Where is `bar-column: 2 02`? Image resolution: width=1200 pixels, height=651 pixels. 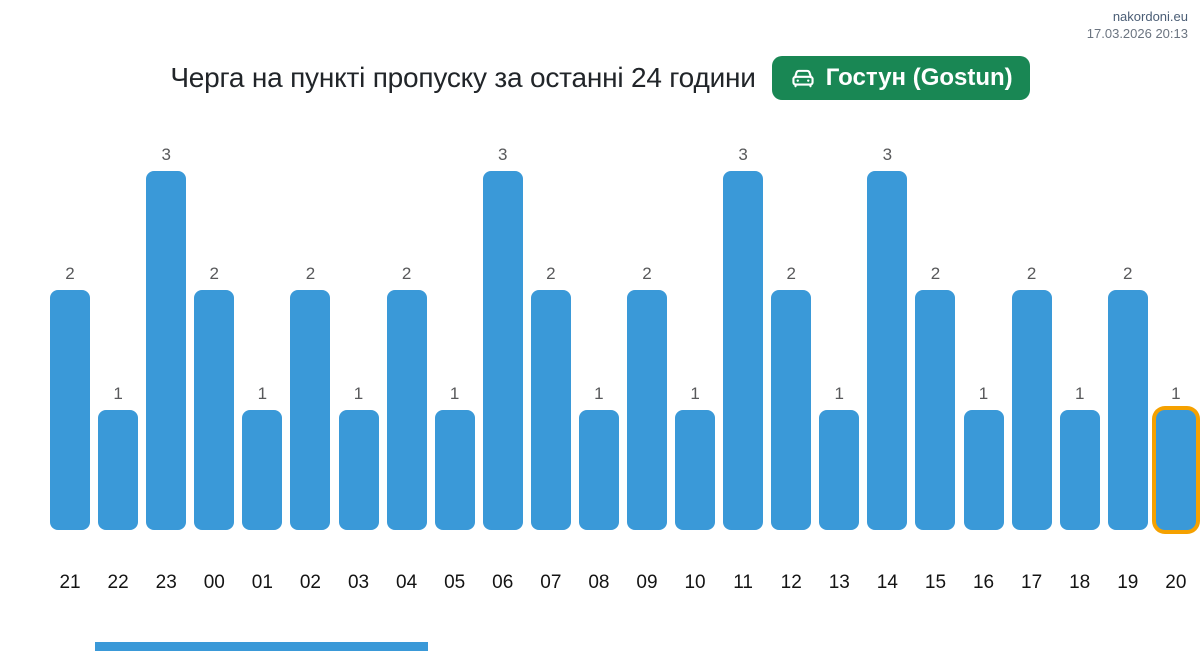 bar-column: 2 02 is located at coordinates (310, 369).